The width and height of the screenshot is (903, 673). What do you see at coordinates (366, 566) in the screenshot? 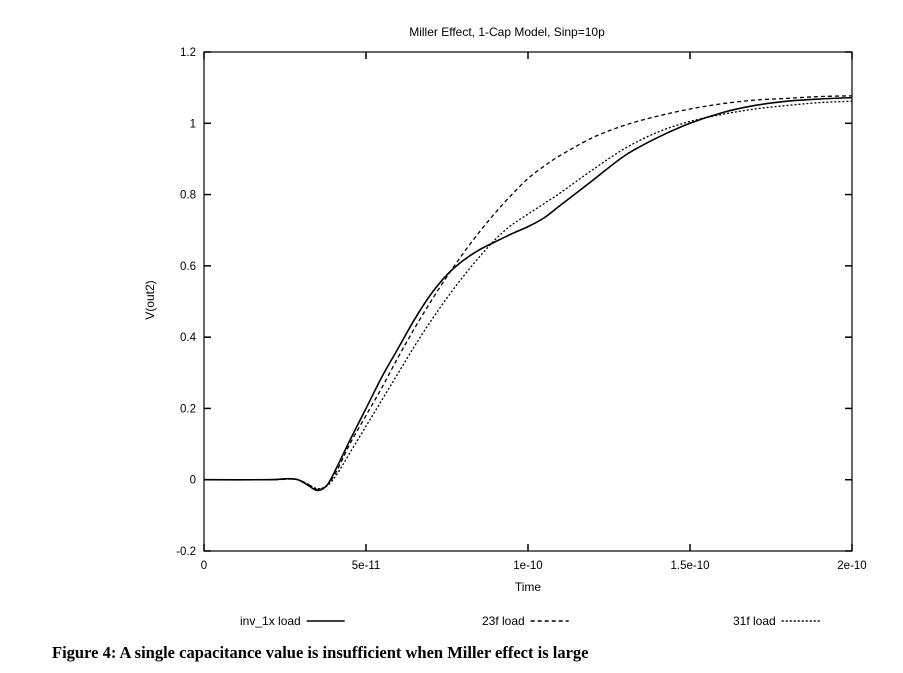
I see `x-tick-label: 5e-11` at bounding box center [366, 566].